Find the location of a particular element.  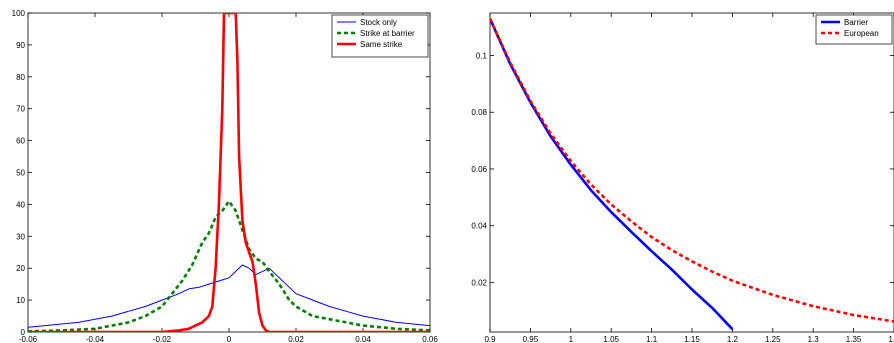

series-line-stock-only is located at coordinates (229, 296).